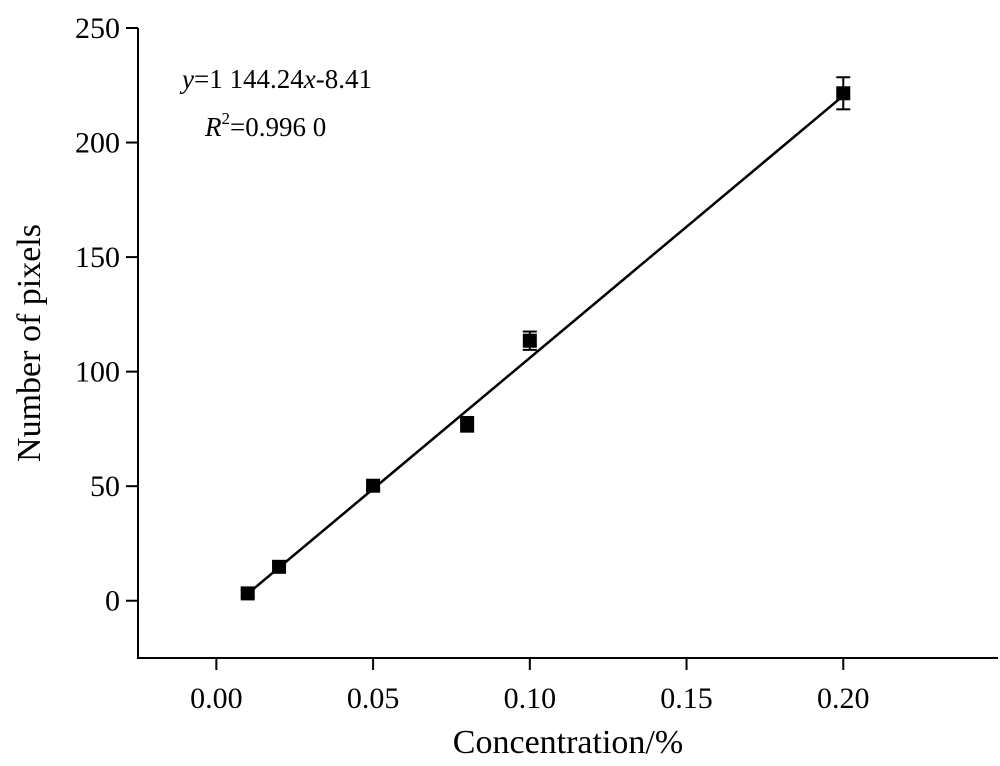  Describe the element at coordinates (309, 79) in the screenshot. I see `equation-x-var: x` at that location.